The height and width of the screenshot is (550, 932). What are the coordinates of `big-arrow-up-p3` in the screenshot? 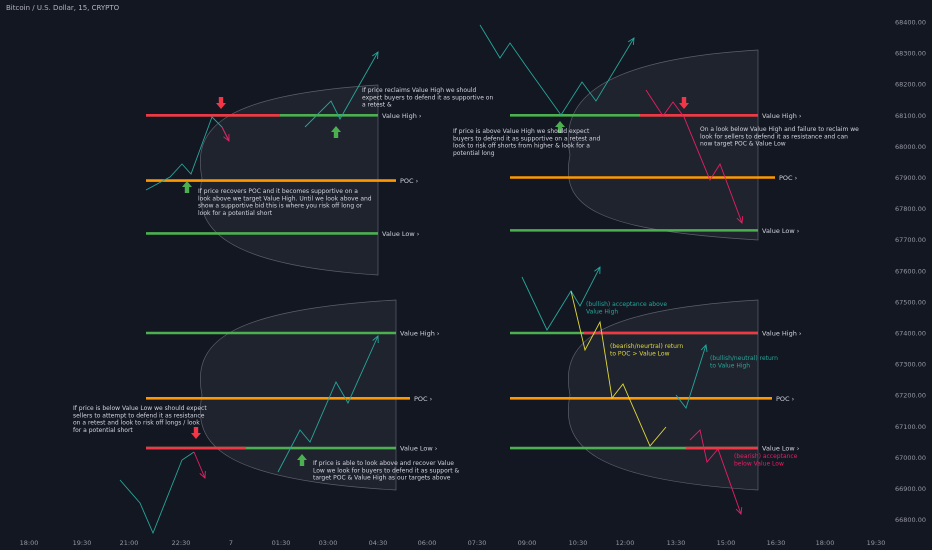 It's located at (302, 460).